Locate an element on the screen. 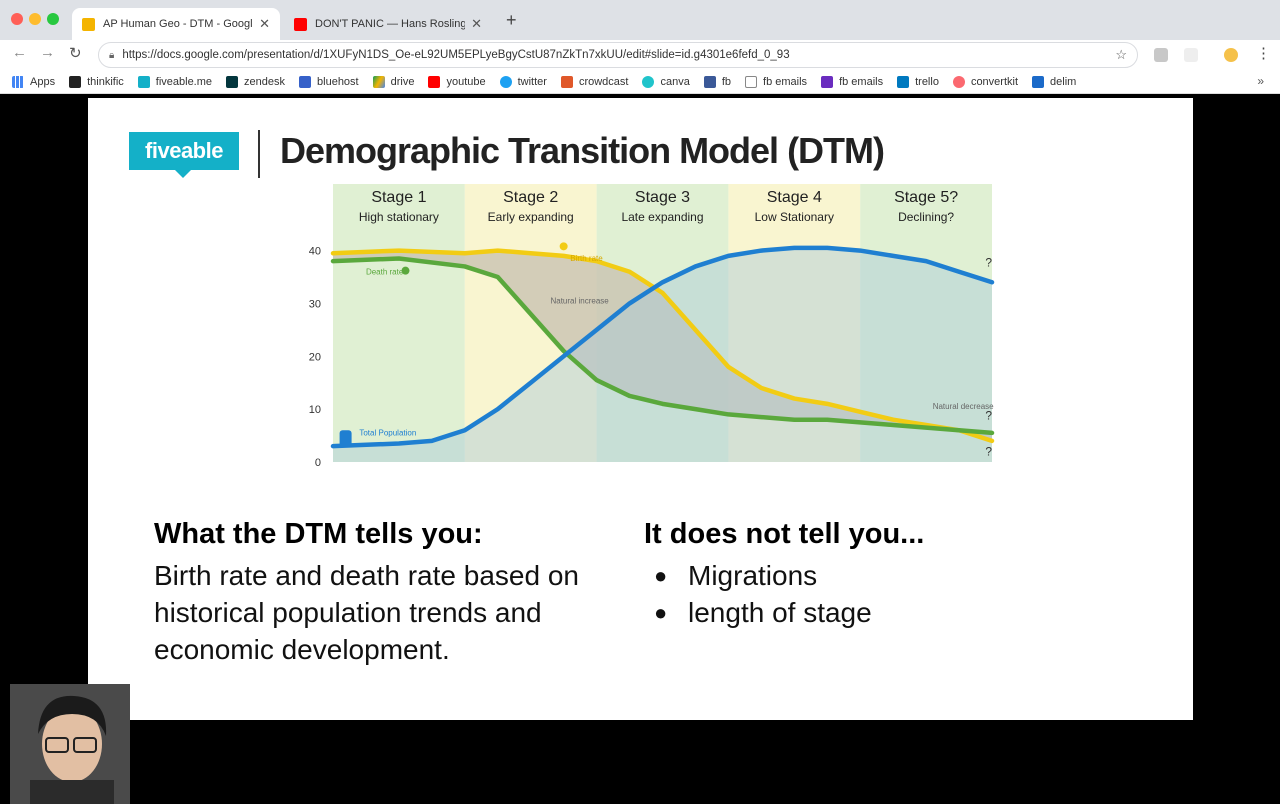 The image size is (1280, 804). bullet-list: ● Migrations ● length of stage is located at coordinates (854, 594).